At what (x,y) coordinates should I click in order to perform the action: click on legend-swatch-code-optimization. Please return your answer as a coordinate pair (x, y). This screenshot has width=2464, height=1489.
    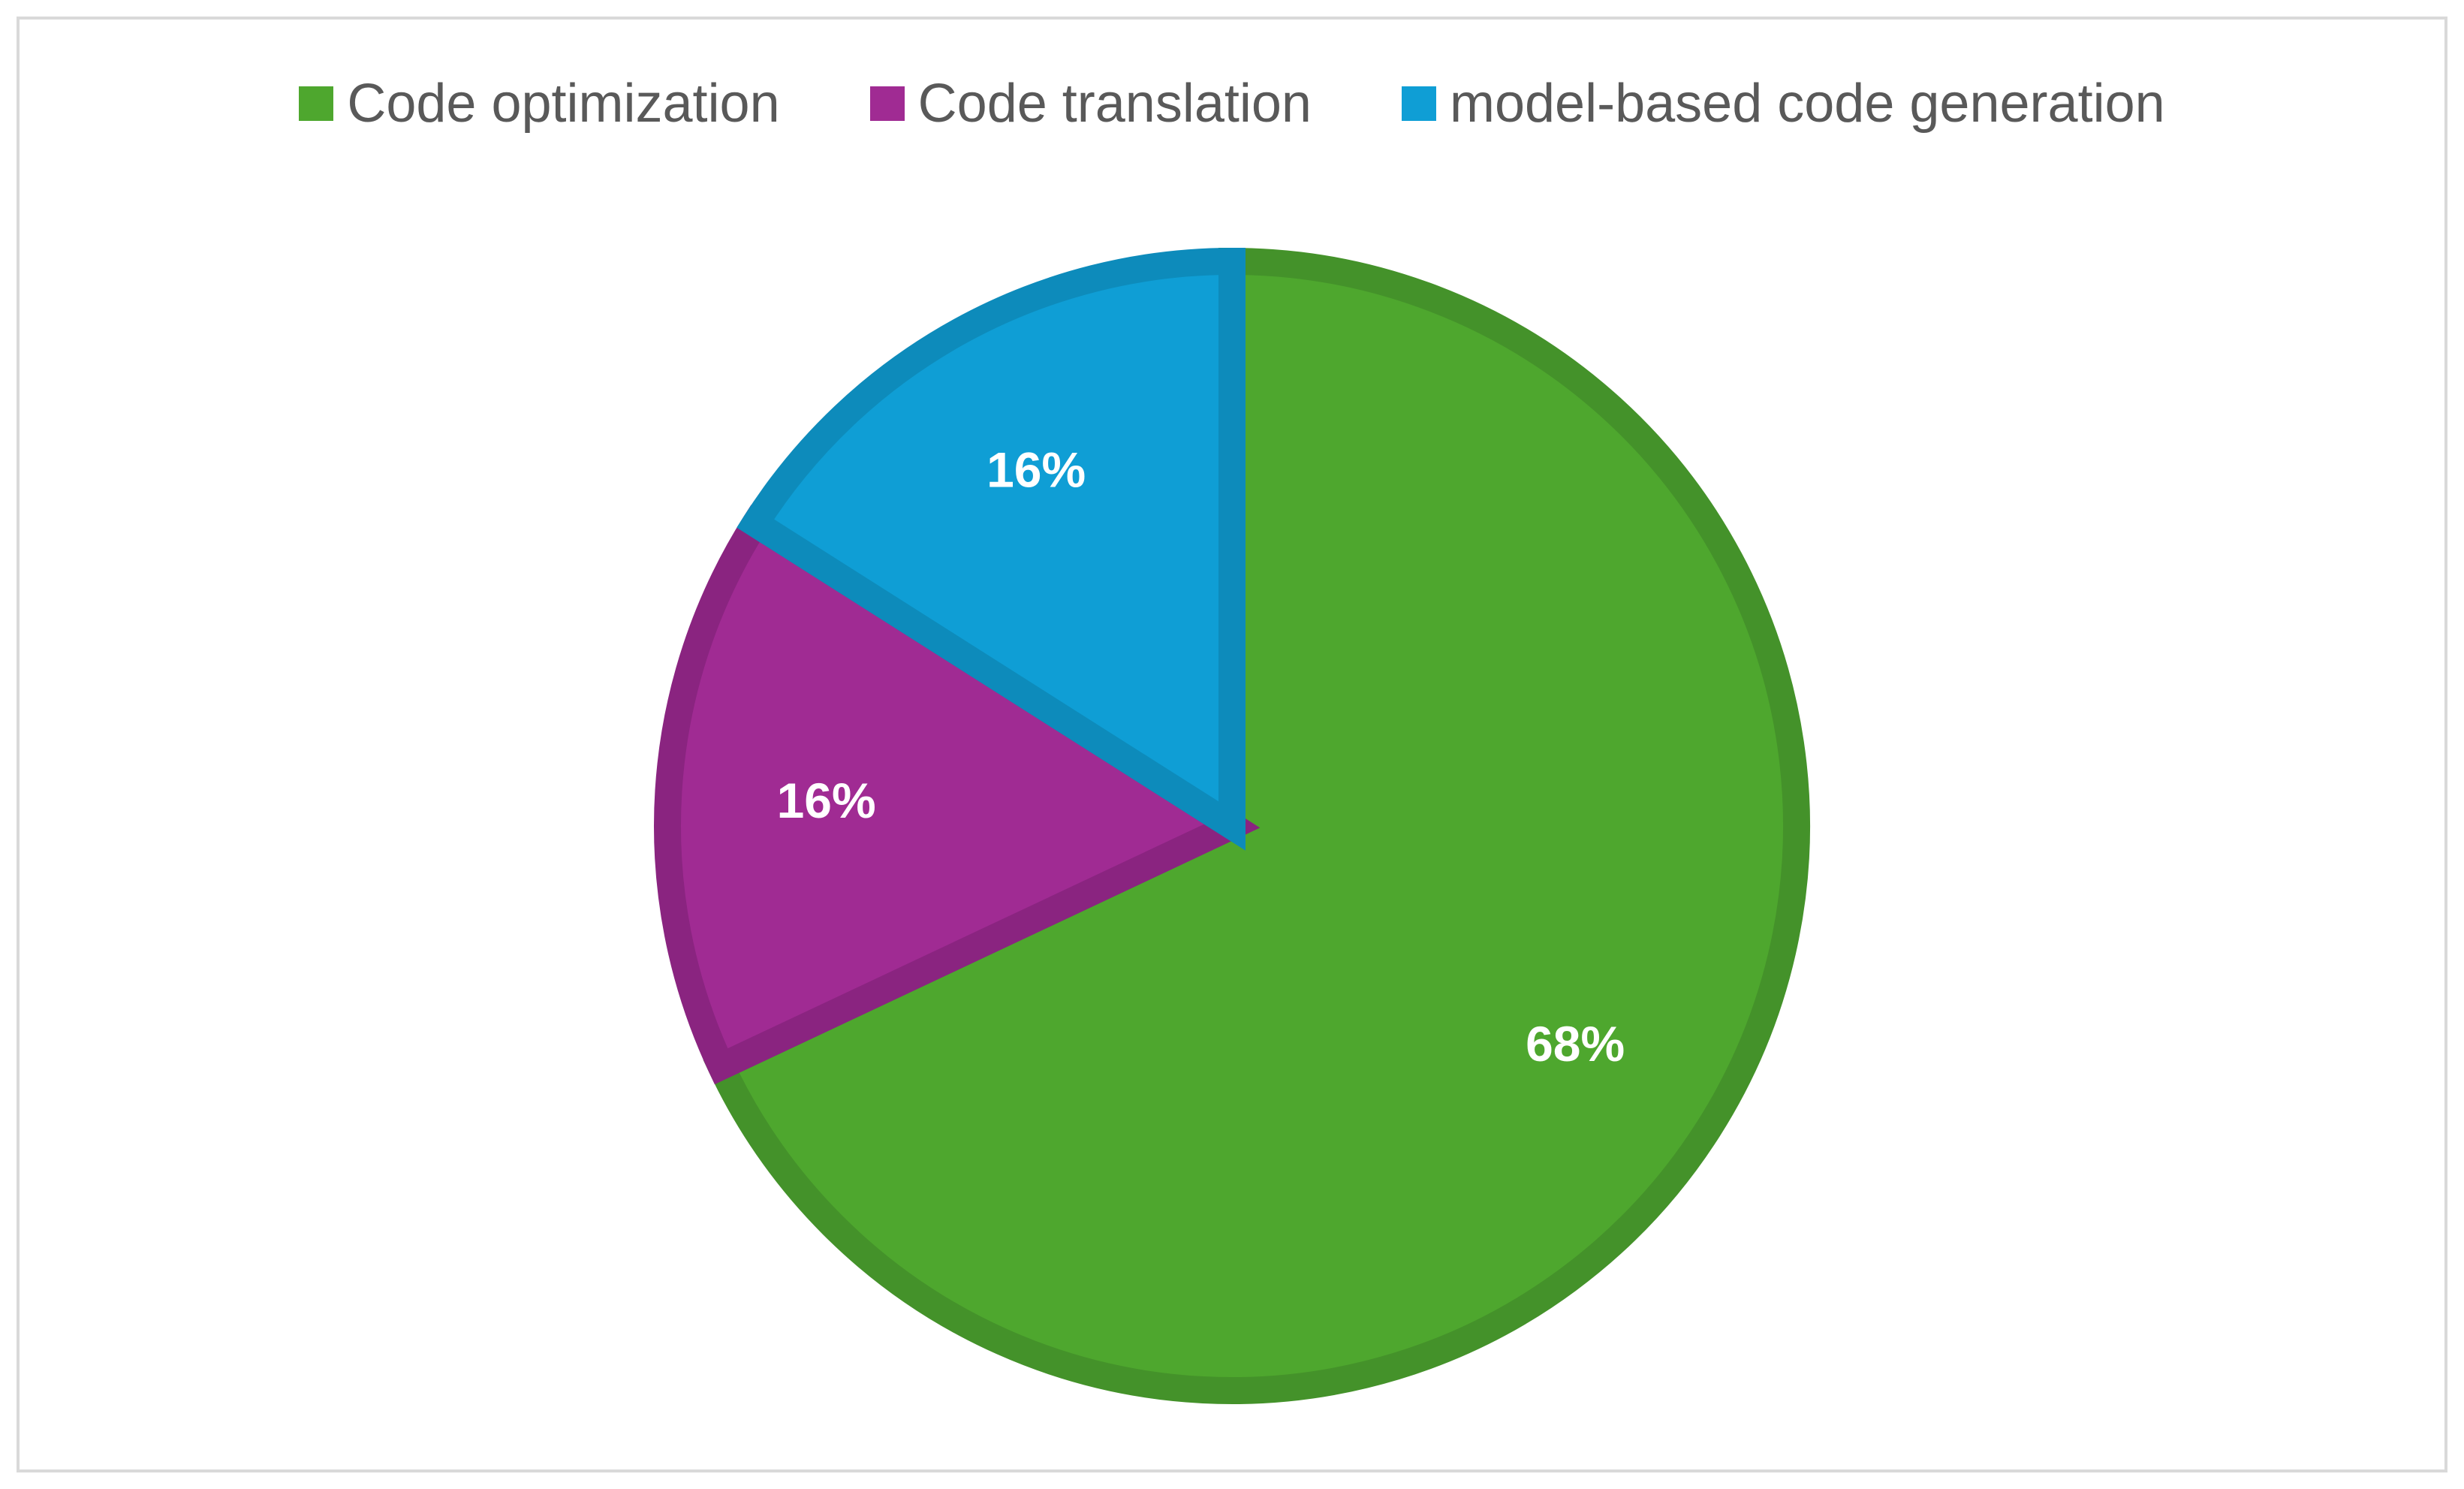
    Looking at the image, I should click on (316, 103).